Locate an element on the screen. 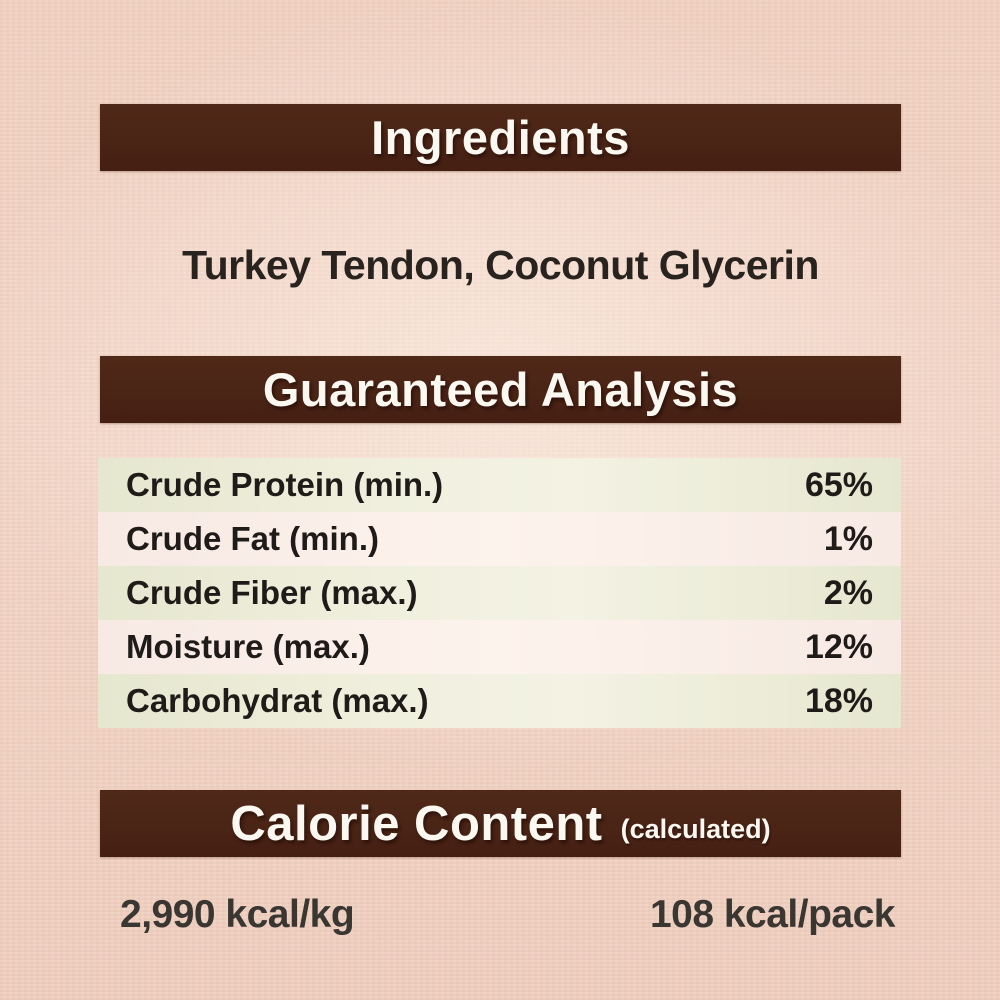  calorie-content-title: Calorie Content is located at coordinates (416, 823).